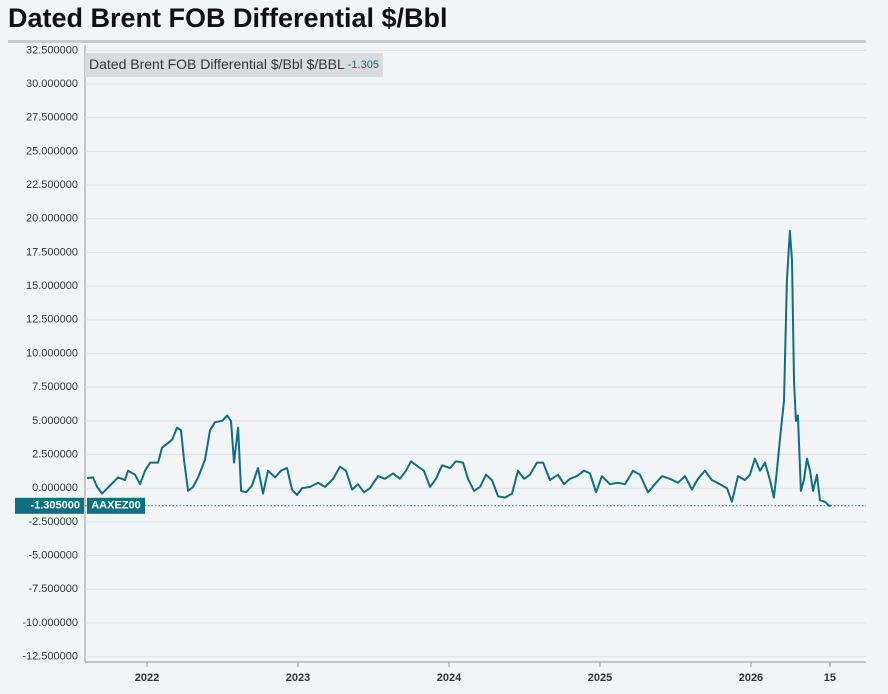  What do you see at coordinates (55, 454) in the screenshot?
I see `y-tick-label: 2.500000` at bounding box center [55, 454].